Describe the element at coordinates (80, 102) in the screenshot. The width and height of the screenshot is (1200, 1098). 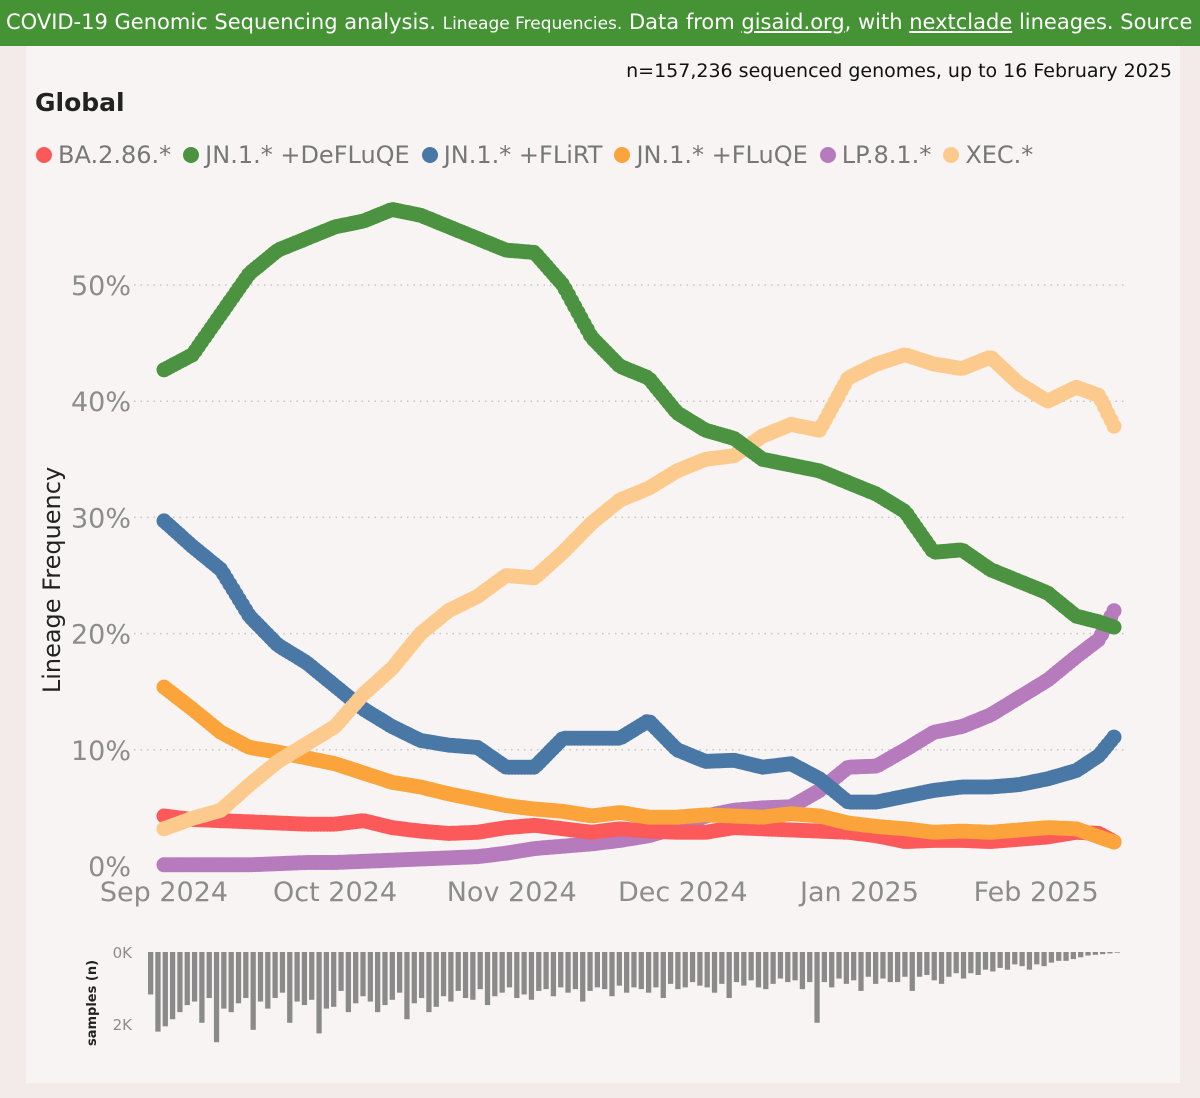
I see `region-title: Global` at that location.